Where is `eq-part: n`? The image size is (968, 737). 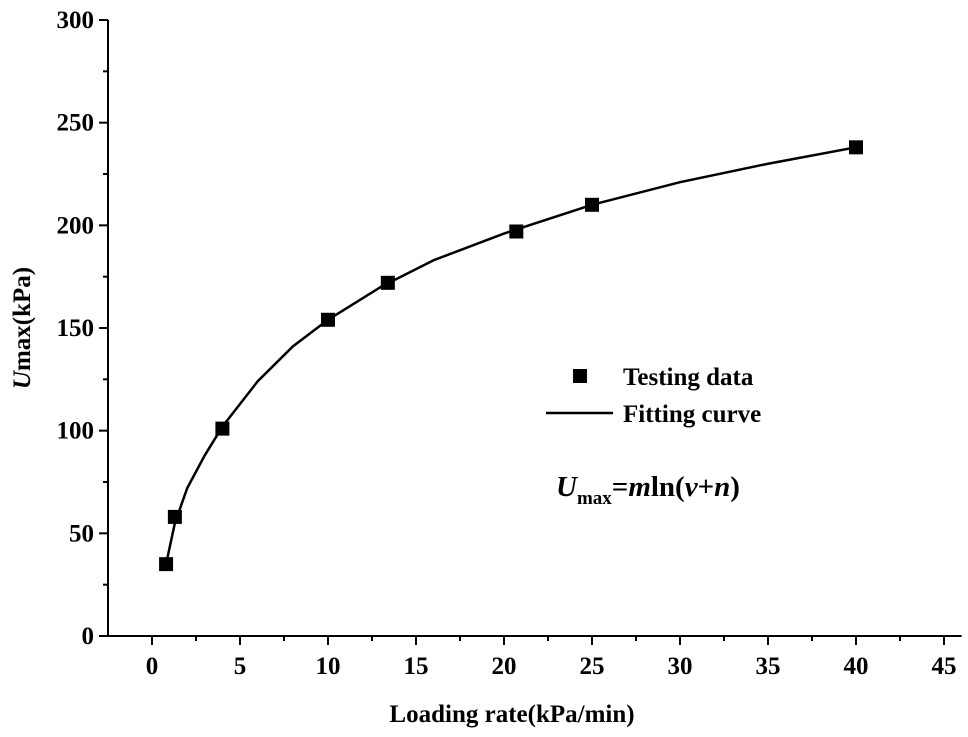
eq-part: n is located at coordinates (722, 487).